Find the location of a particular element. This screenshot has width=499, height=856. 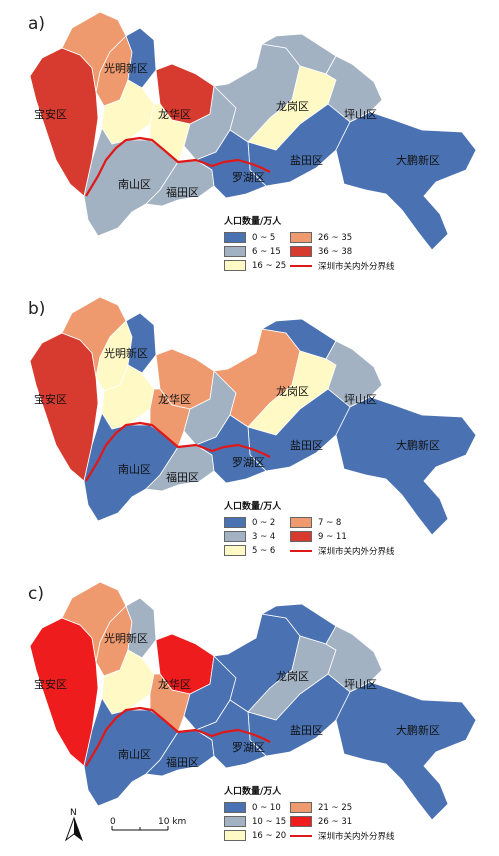

north-arrow: N is located at coordinates (74, 824).